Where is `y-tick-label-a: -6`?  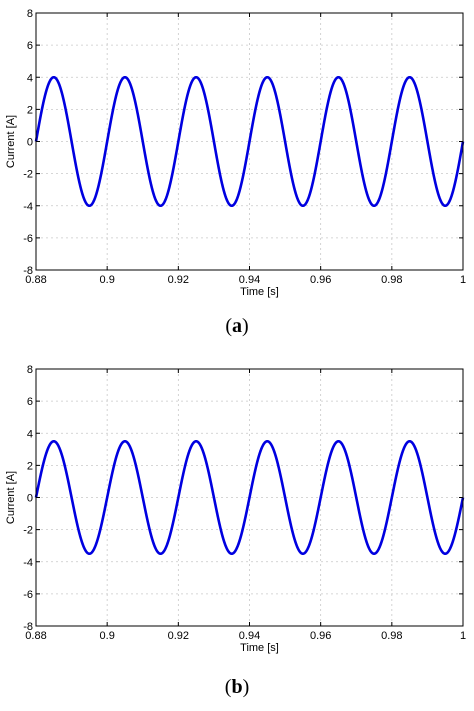
y-tick-label-a: -6 is located at coordinates (28, 239).